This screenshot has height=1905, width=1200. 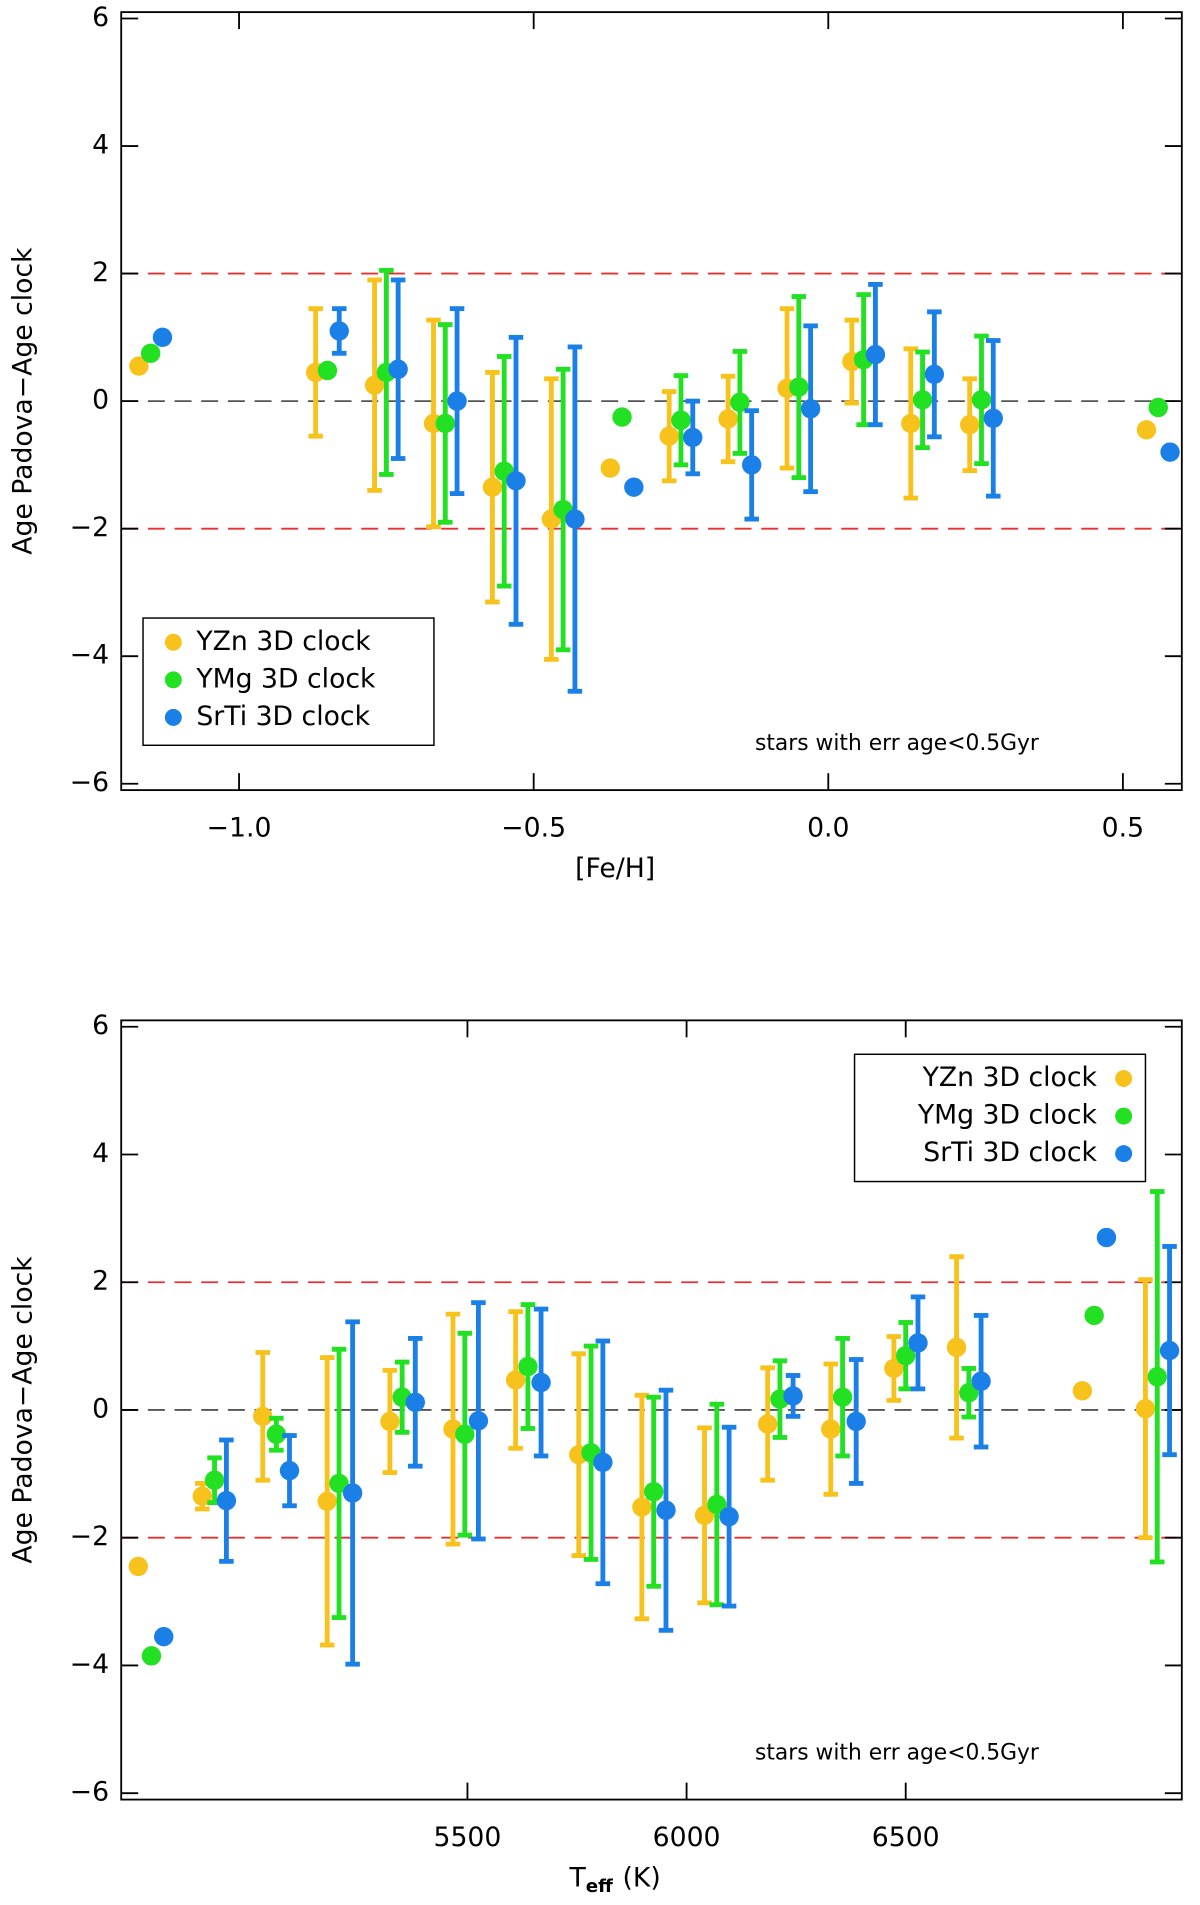 I want to click on x-axis-label: Teff (K), so click(x=614, y=1879).